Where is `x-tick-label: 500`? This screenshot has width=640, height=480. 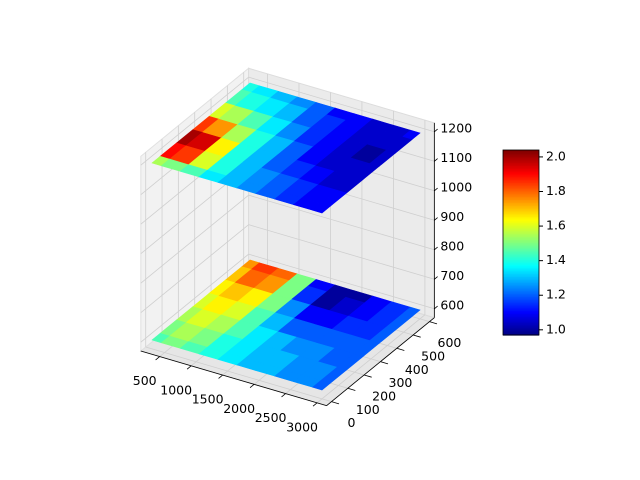
x-tick-label: 500 is located at coordinates (145, 380).